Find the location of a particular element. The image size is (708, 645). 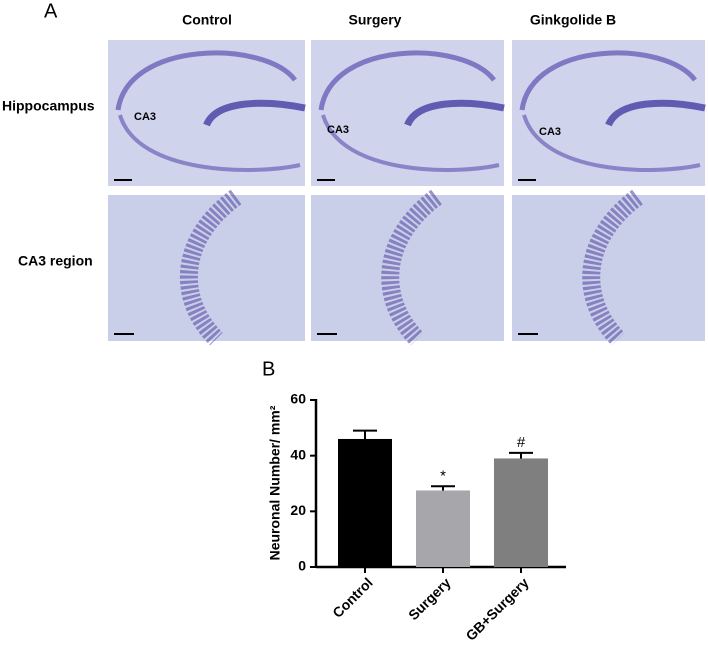

y-axis-label: Neuronal Number/ mm² is located at coordinates (275, 482).